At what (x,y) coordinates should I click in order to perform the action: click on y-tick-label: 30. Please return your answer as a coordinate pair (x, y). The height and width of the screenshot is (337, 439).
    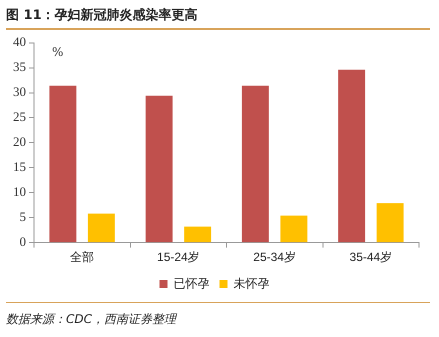
    Looking at the image, I should click on (19, 92).